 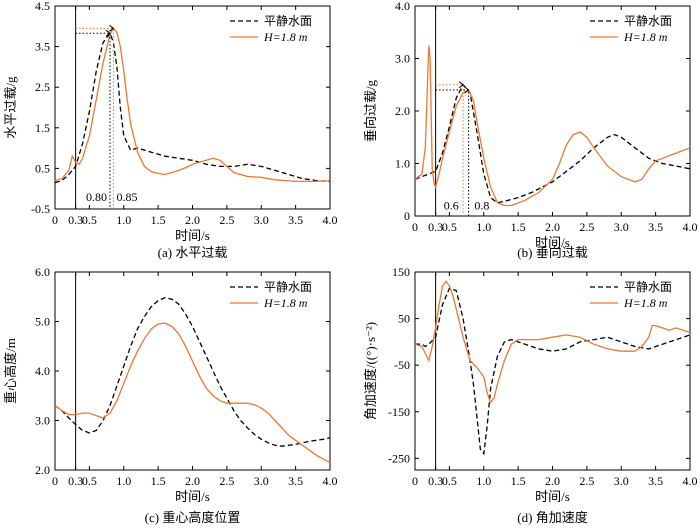 What do you see at coordinates (370, 110) in the screenshot?
I see `y-axis-label: 垂向过载/g` at bounding box center [370, 110].